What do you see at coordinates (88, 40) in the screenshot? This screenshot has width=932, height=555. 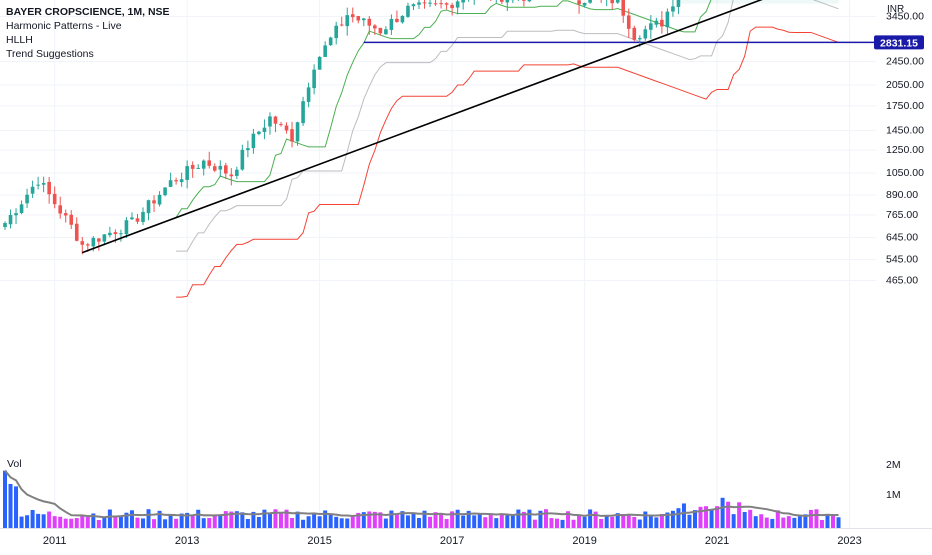 I see `legend-indicator-hllh: HLLH` at bounding box center [88, 40].